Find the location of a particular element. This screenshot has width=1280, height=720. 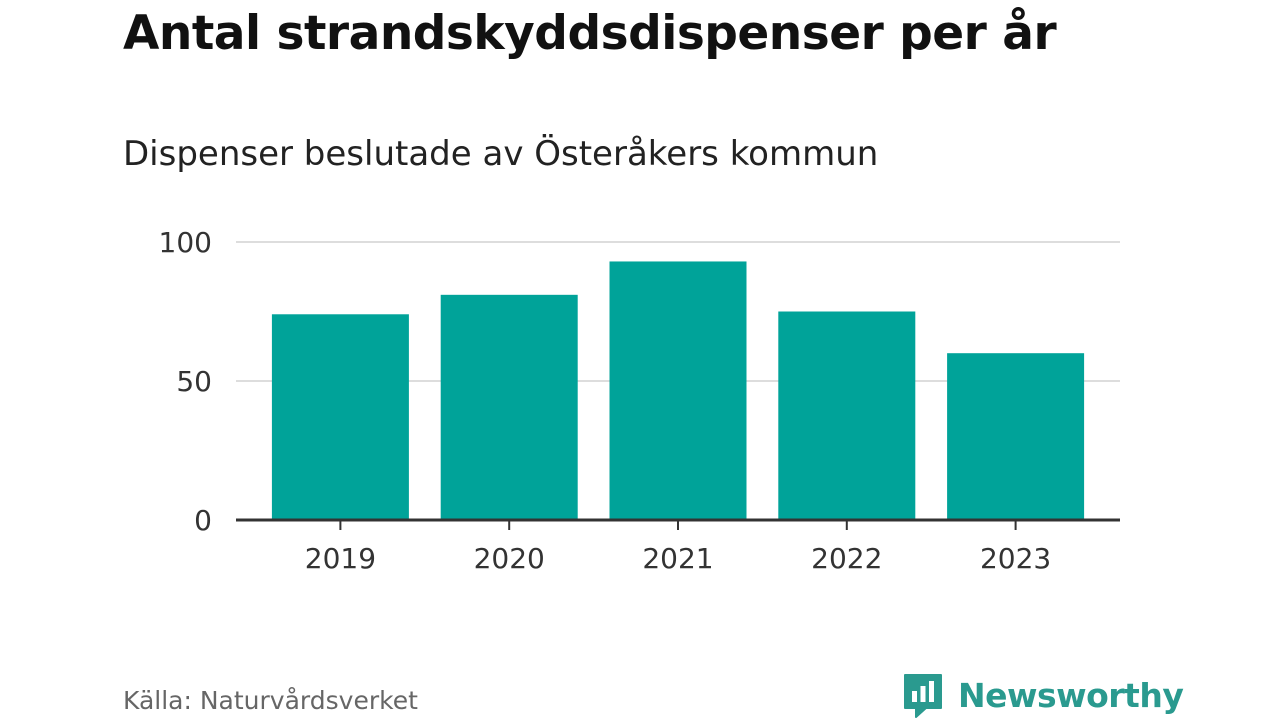

source-note: Källa: Naturvårdsverket is located at coordinates (270, 700).